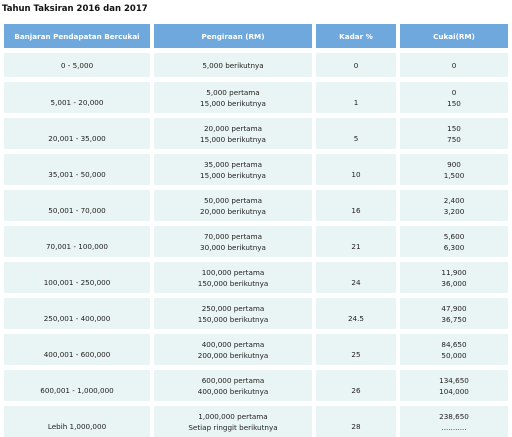 The width and height of the screenshot is (512, 437). I want to click on rate-value: 1, so click(356, 102).